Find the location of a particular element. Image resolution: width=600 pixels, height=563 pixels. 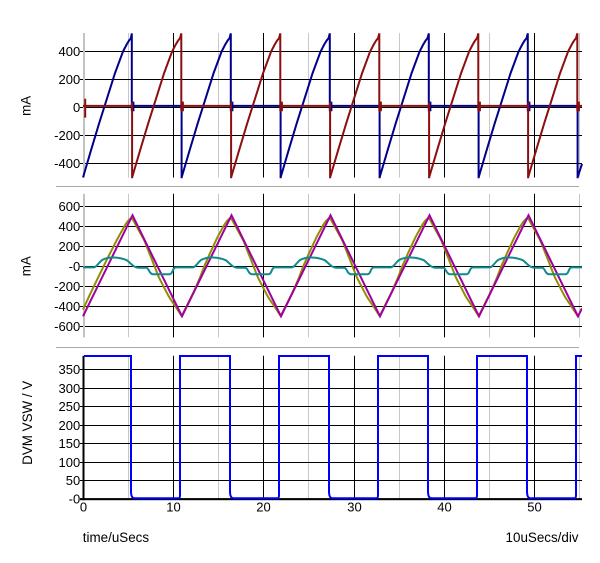

svg-text: 40 is located at coordinates (444, 507).